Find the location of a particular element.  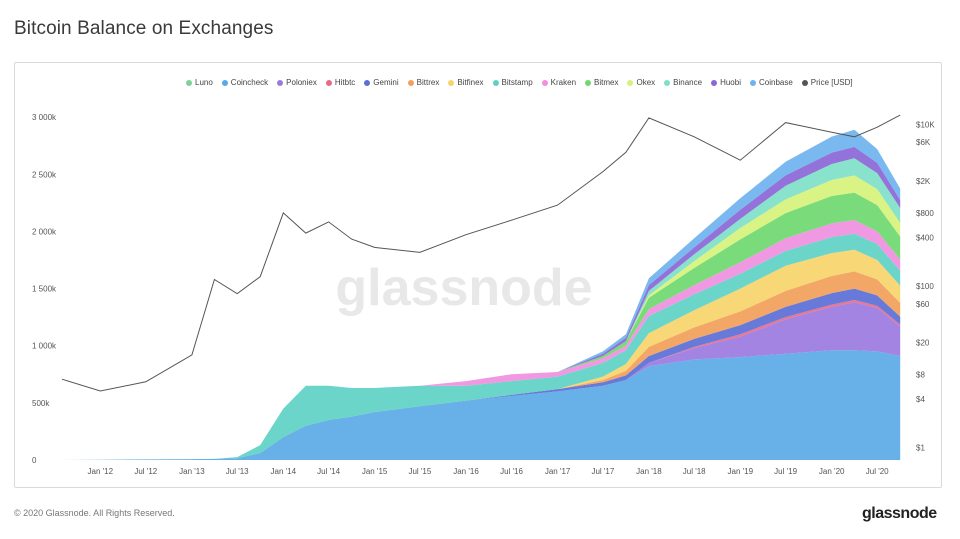

chart-title: Bitcoin Balance on Exchanges is located at coordinates (144, 28).